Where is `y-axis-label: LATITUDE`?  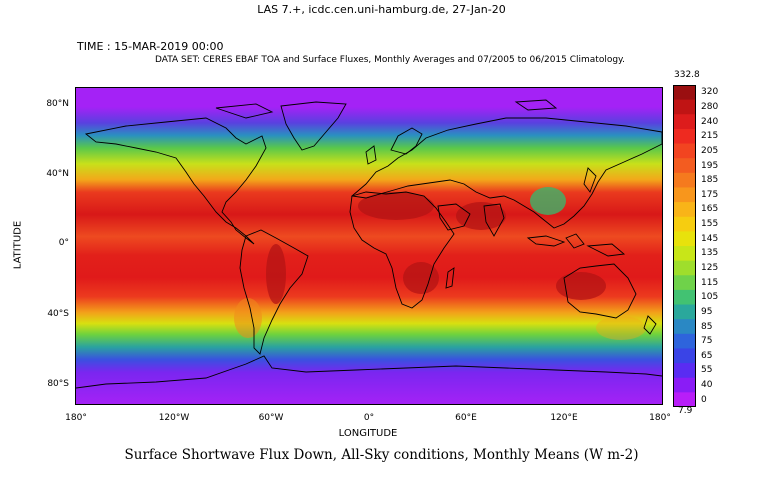
y-axis-label: LATITUDE is located at coordinates (18, 245).